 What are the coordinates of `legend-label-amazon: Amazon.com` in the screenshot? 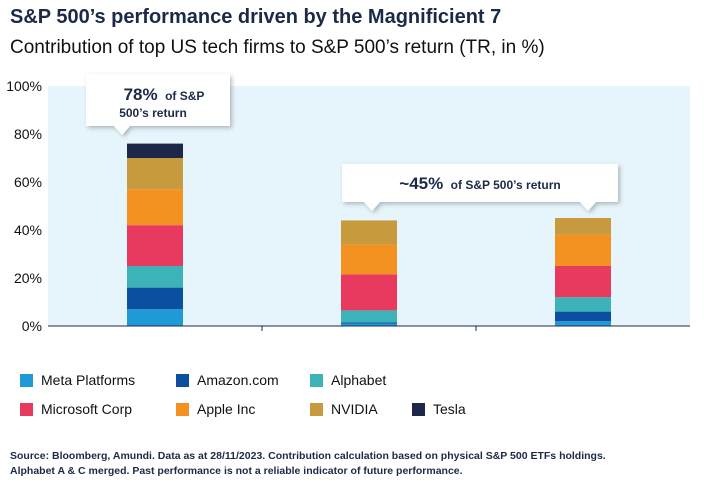 It's located at (238, 380).